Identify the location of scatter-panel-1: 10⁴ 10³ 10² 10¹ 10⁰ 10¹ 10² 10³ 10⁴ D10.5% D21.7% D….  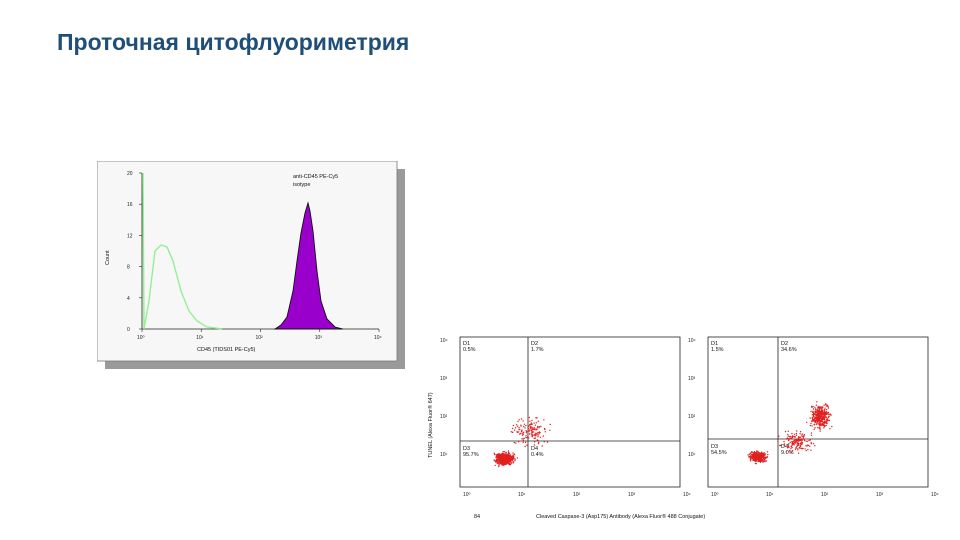
(565, 417).